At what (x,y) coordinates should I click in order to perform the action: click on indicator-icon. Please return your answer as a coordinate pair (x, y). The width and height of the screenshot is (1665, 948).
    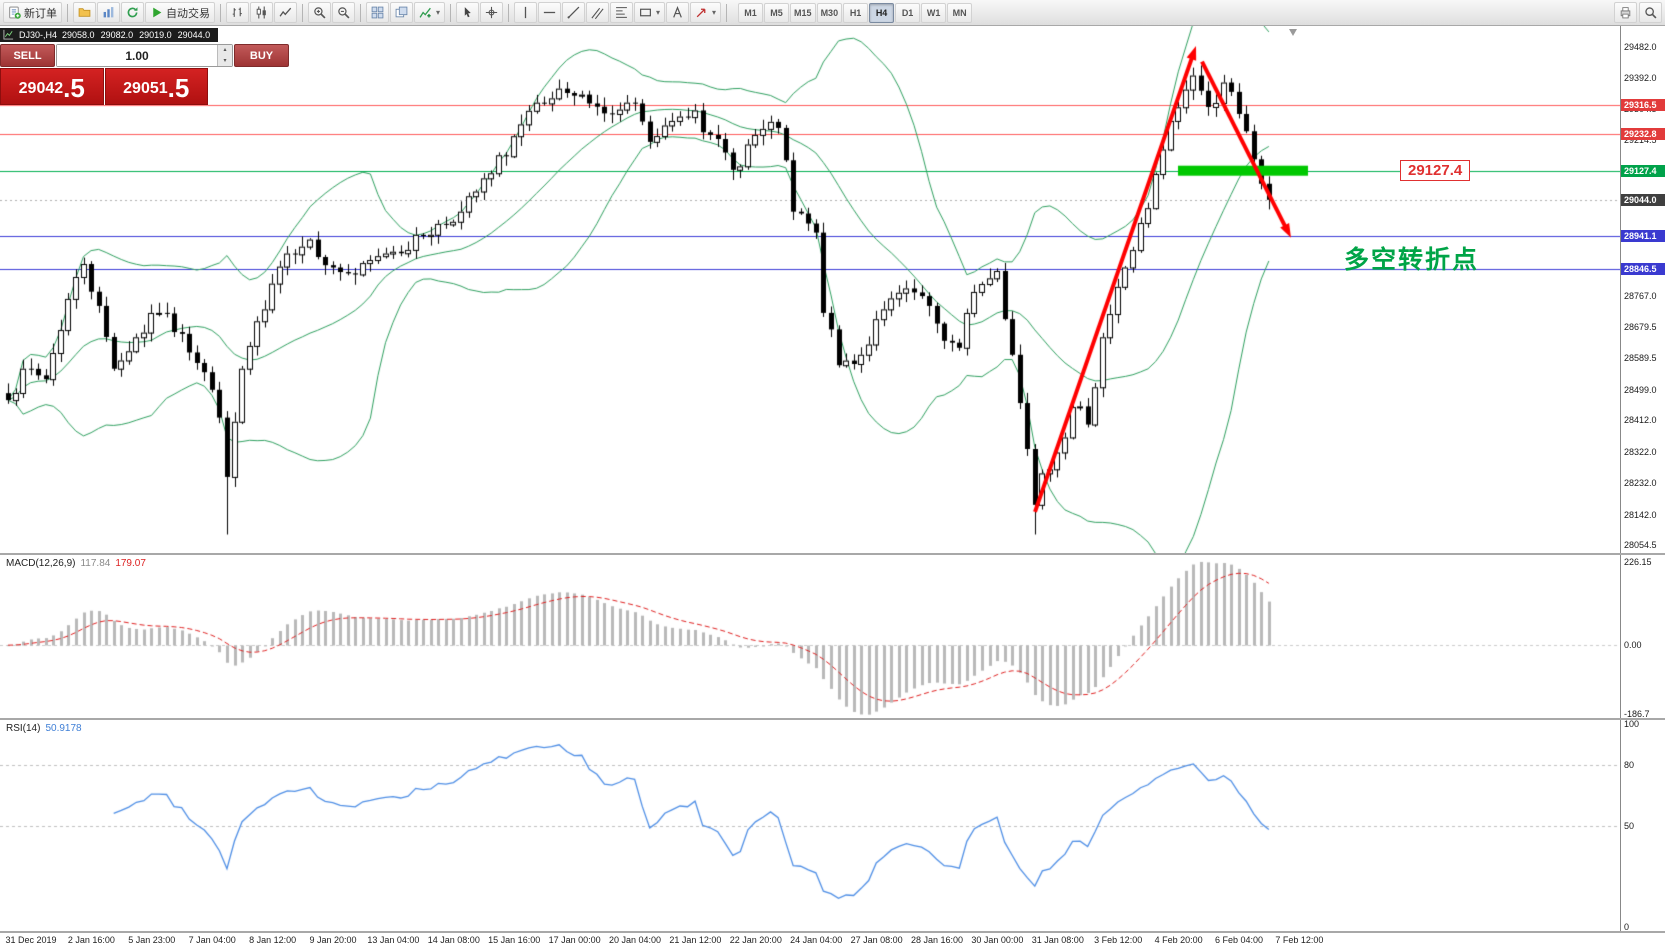
    Looking at the image, I should click on (425, 12).